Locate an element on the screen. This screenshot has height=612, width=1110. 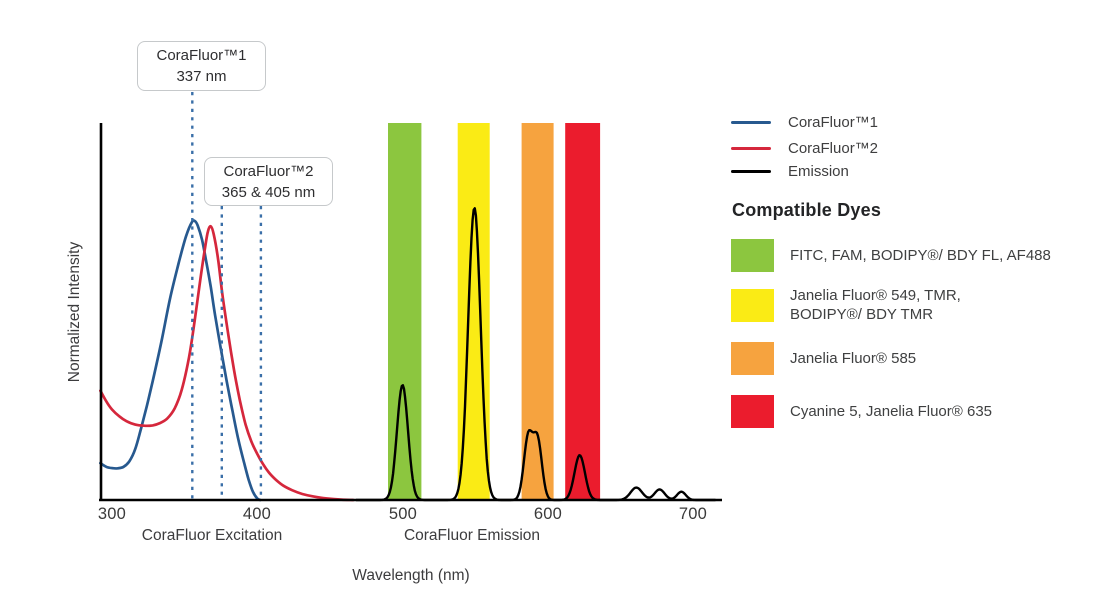
dye-item-orange: Janelia Fluor® 585 is located at coordinates (823, 358).